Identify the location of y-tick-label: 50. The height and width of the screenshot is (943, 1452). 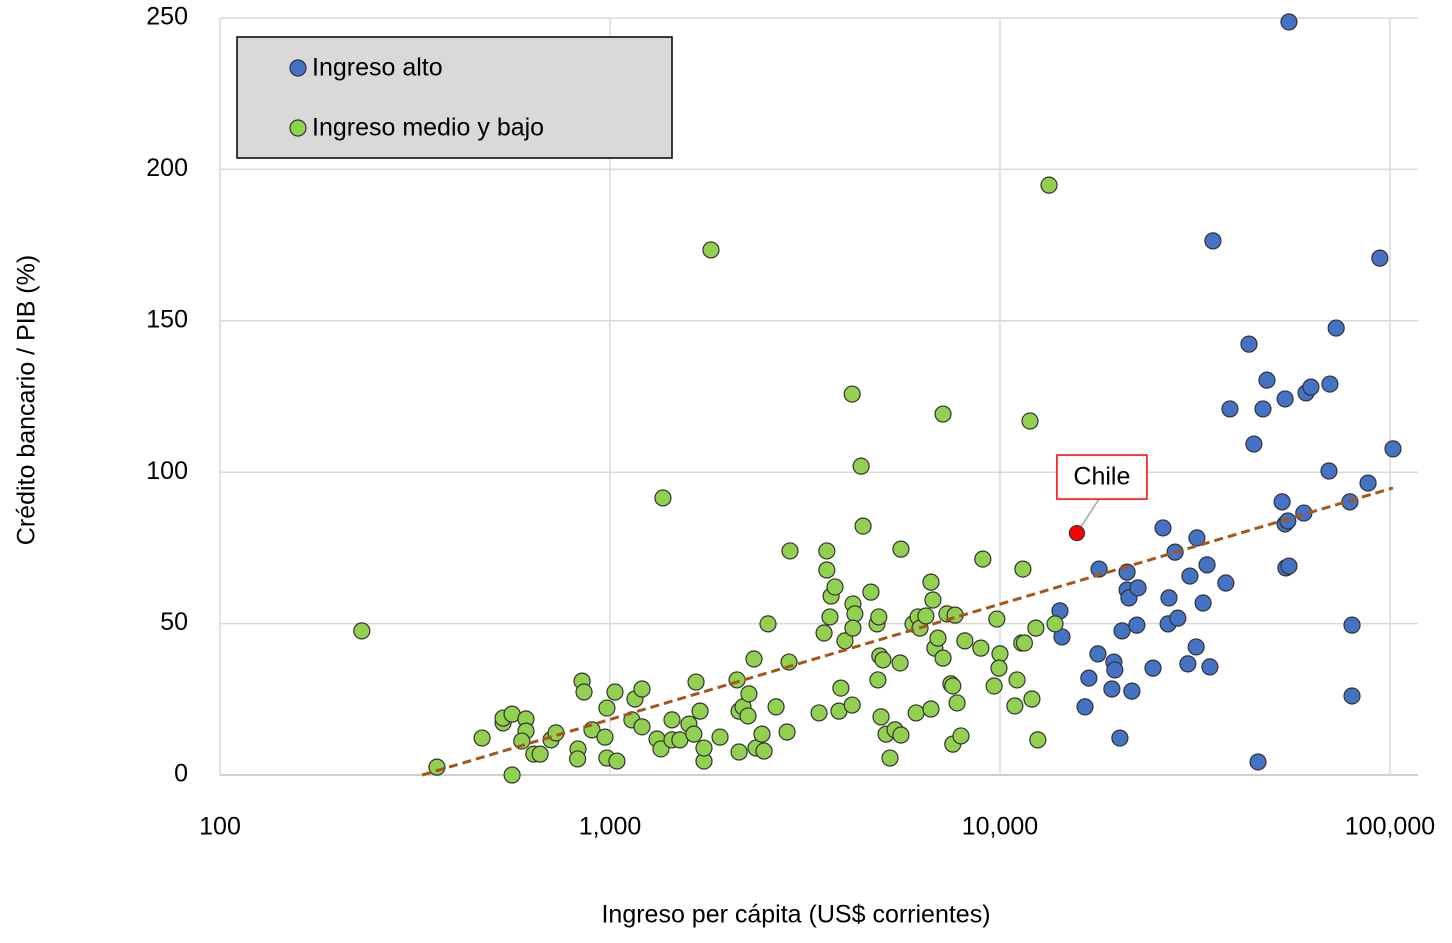
(174, 622).